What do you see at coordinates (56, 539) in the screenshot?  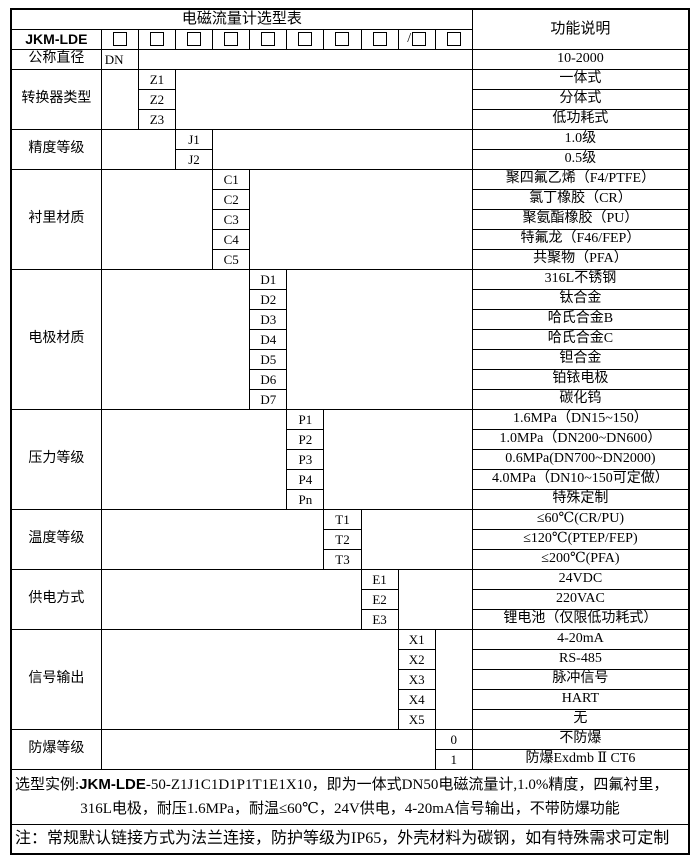 I see `category-label-temperature: 温度等级` at bounding box center [56, 539].